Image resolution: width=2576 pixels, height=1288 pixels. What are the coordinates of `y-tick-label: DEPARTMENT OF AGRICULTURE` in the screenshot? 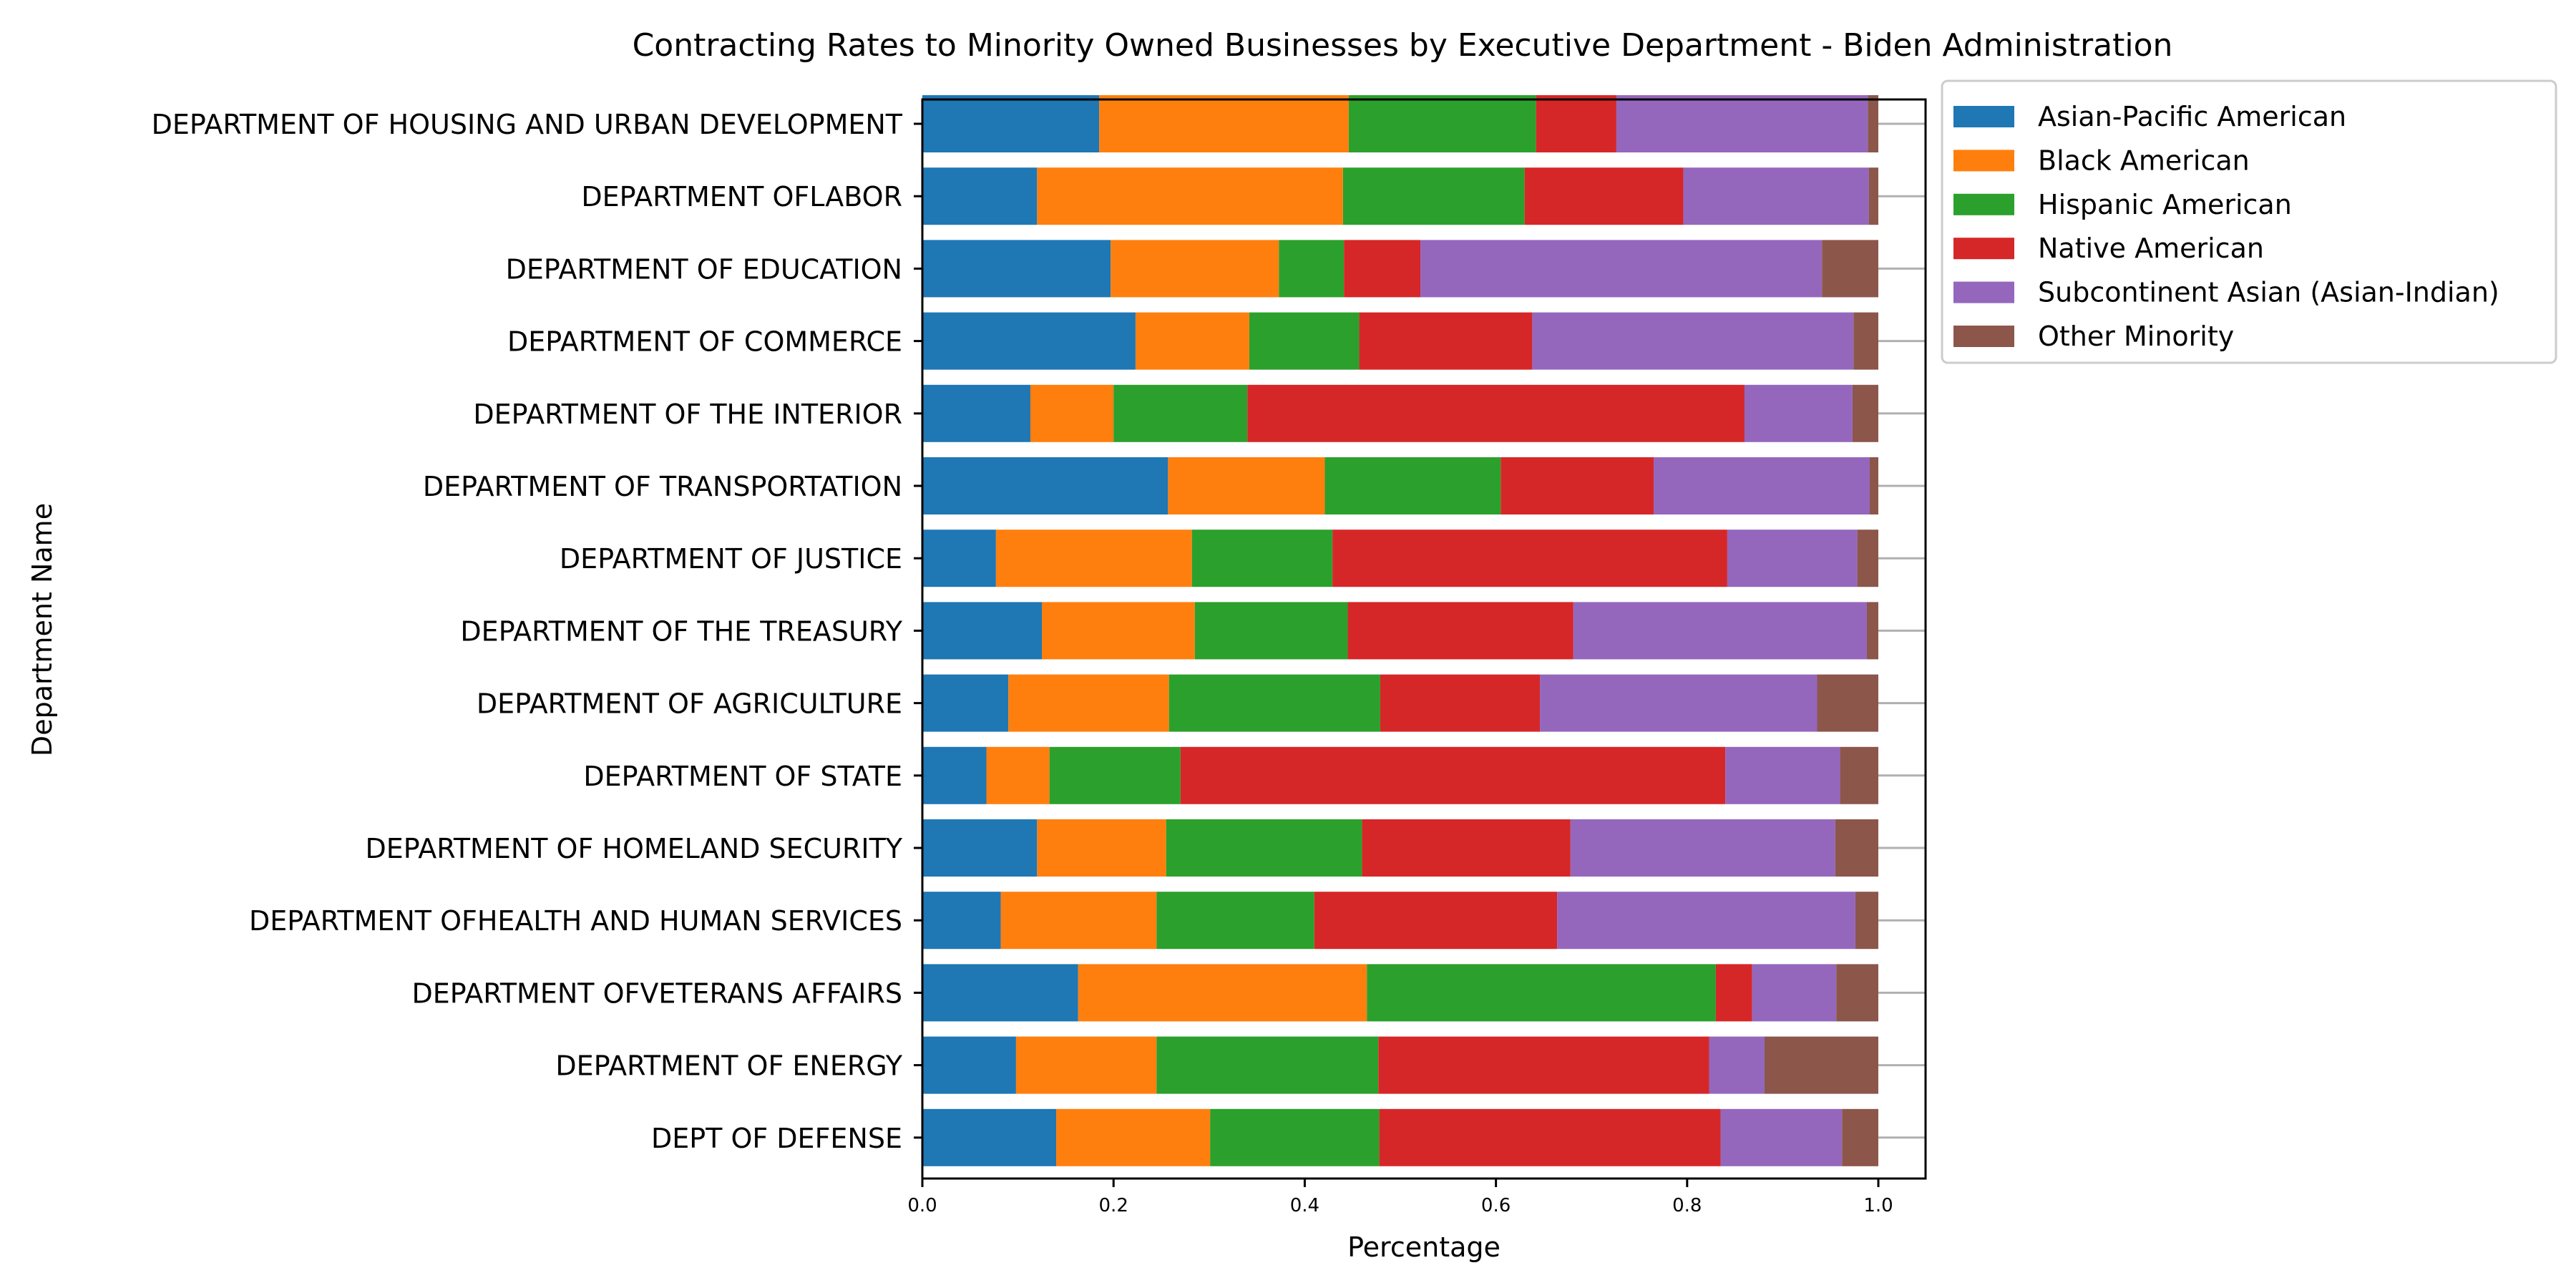 It's located at (689, 704).